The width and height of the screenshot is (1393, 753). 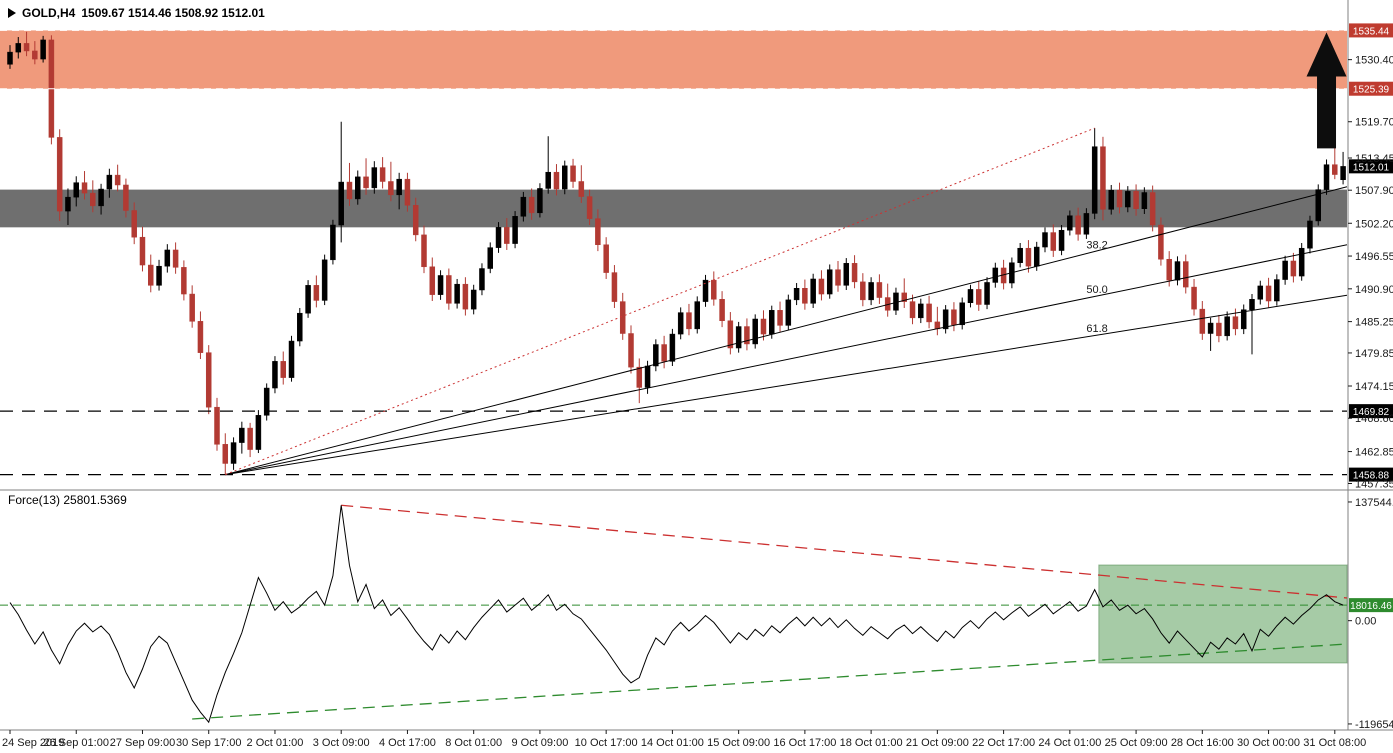 What do you see at coordinates (1374, 354) in the screenshot?
I see `price-axis-tick: 1479.85` at bounding box center [1374, 354].